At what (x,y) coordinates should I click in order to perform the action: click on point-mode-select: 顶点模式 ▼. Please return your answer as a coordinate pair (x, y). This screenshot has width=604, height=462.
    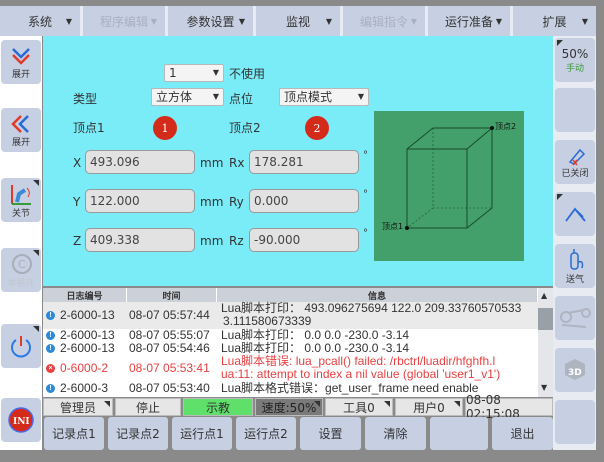
    Looking at the image, I should click on (324, 97).